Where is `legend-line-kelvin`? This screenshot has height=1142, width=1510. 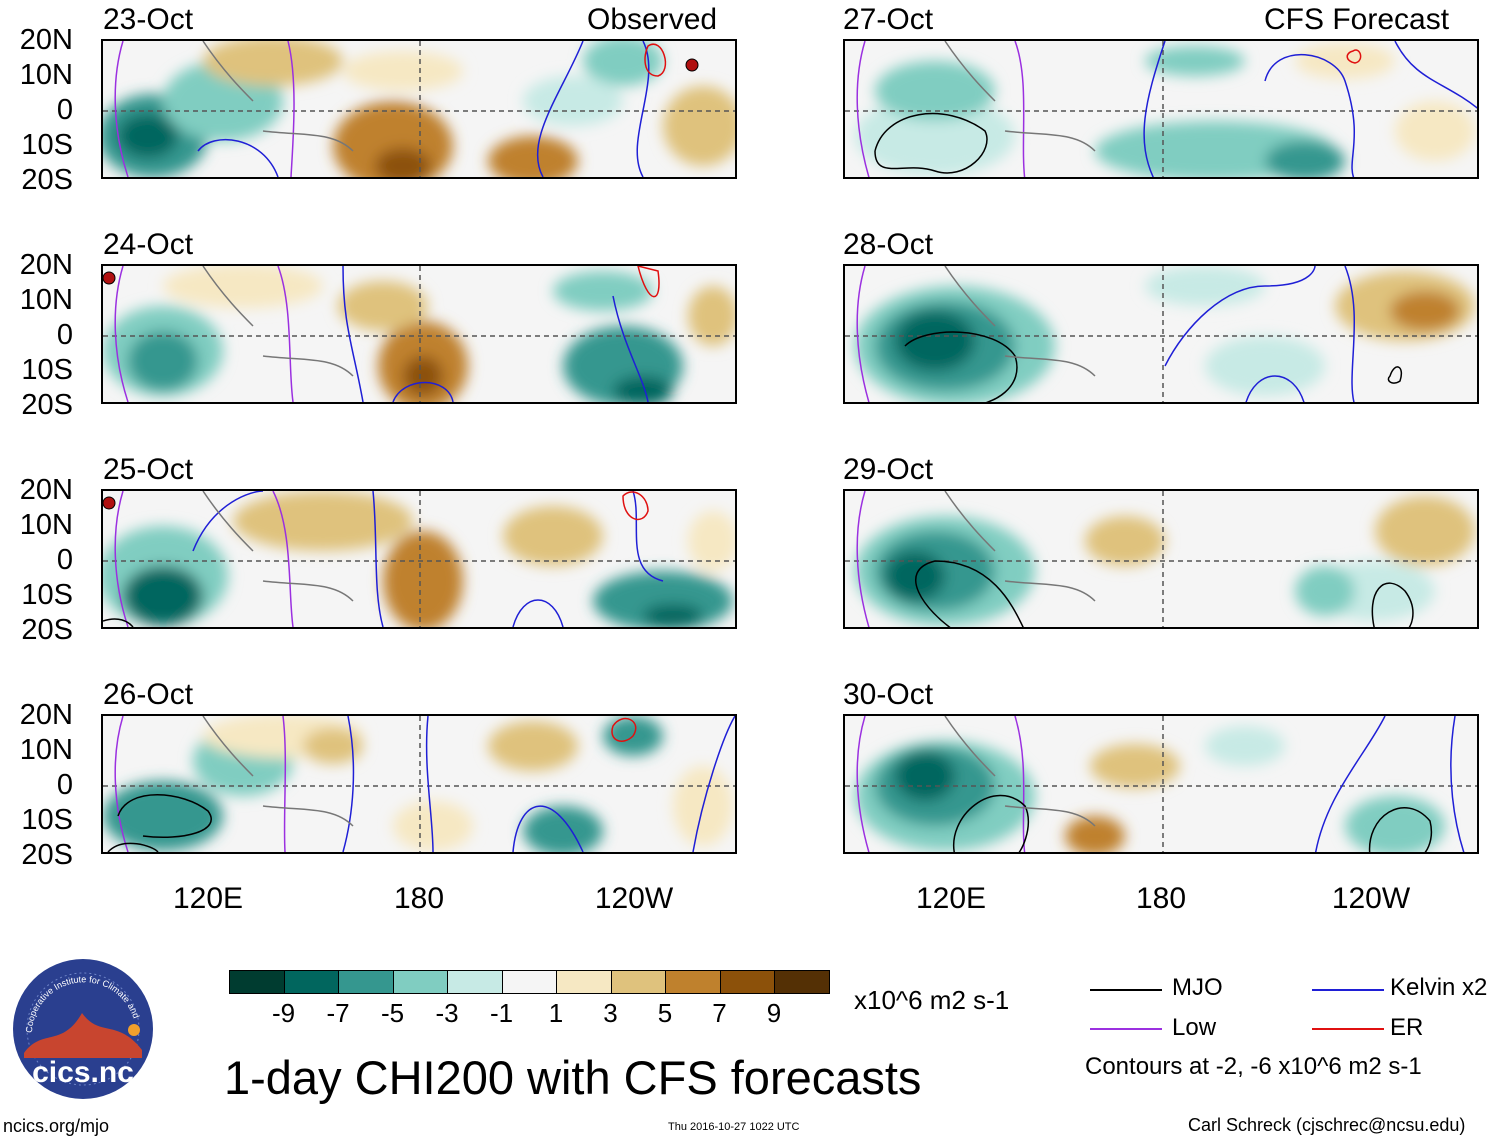
legend-line-kelvin is located at coordinates (1348, 990).